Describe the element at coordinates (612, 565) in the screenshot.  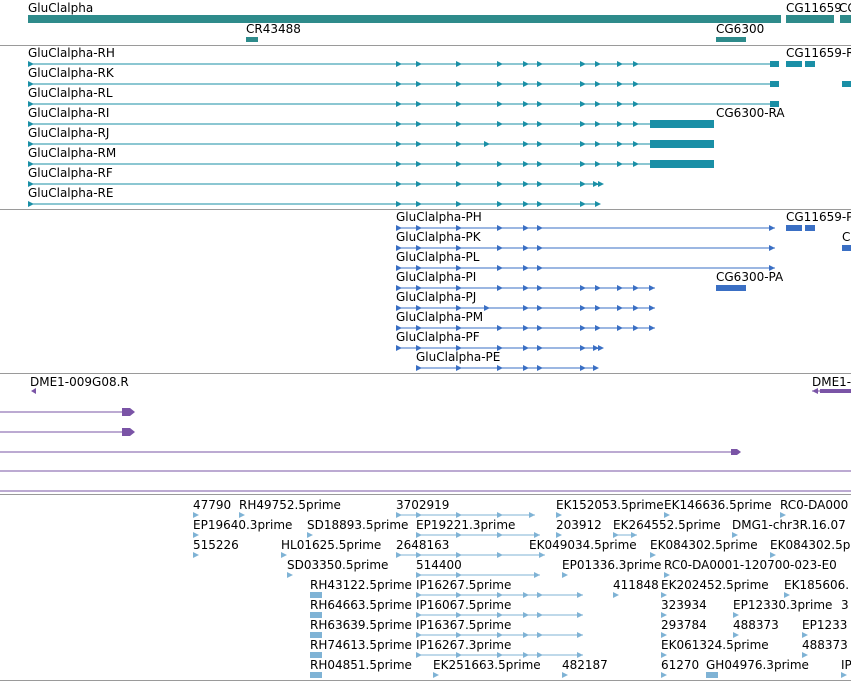
I see `est-label: EP01336.3prime` at that location.